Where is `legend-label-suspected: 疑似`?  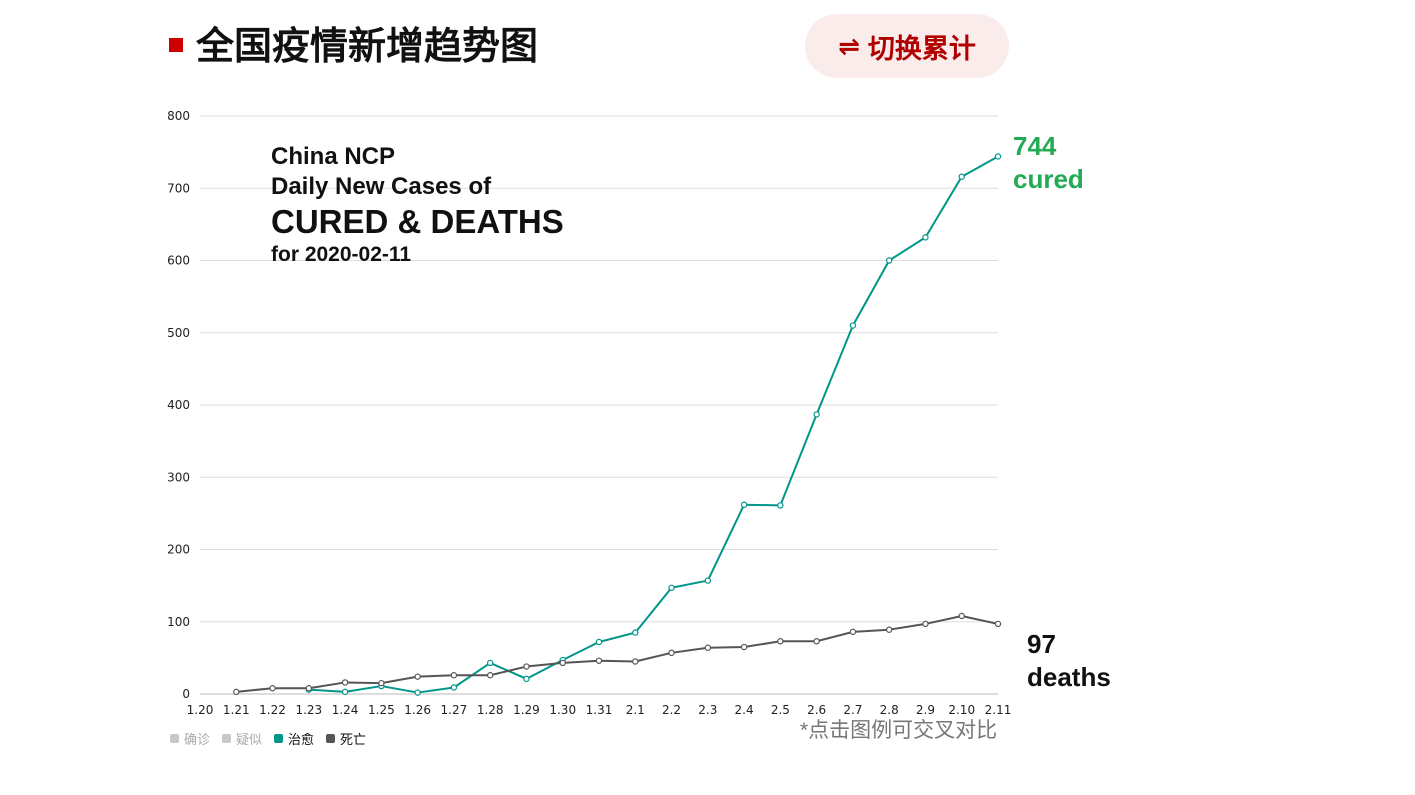
legend-label-suspected: 疑似 is located at coordinates (249, 739).